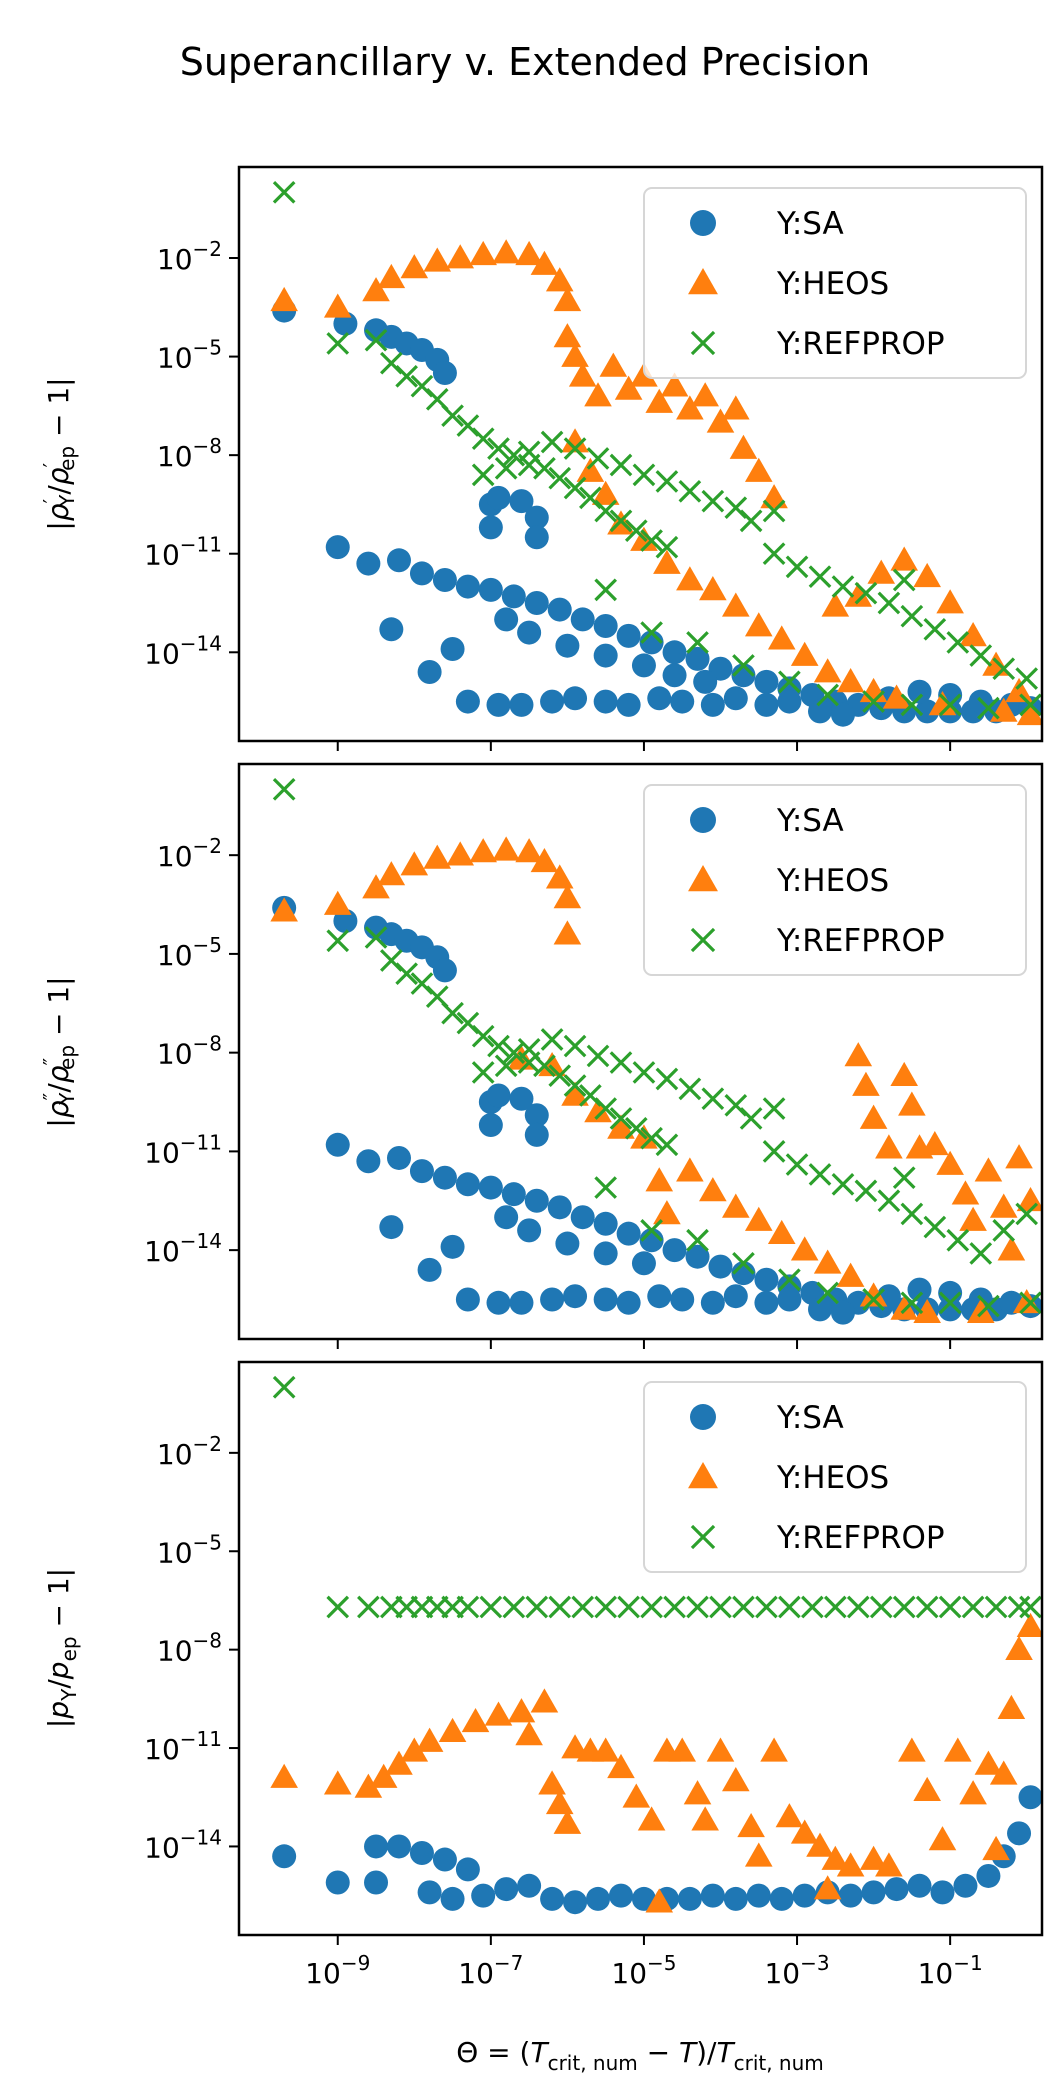 The width and height of the screenshot is (1050, 2100). I want to click on legend-item: Y:SA, so click(767, 1418).